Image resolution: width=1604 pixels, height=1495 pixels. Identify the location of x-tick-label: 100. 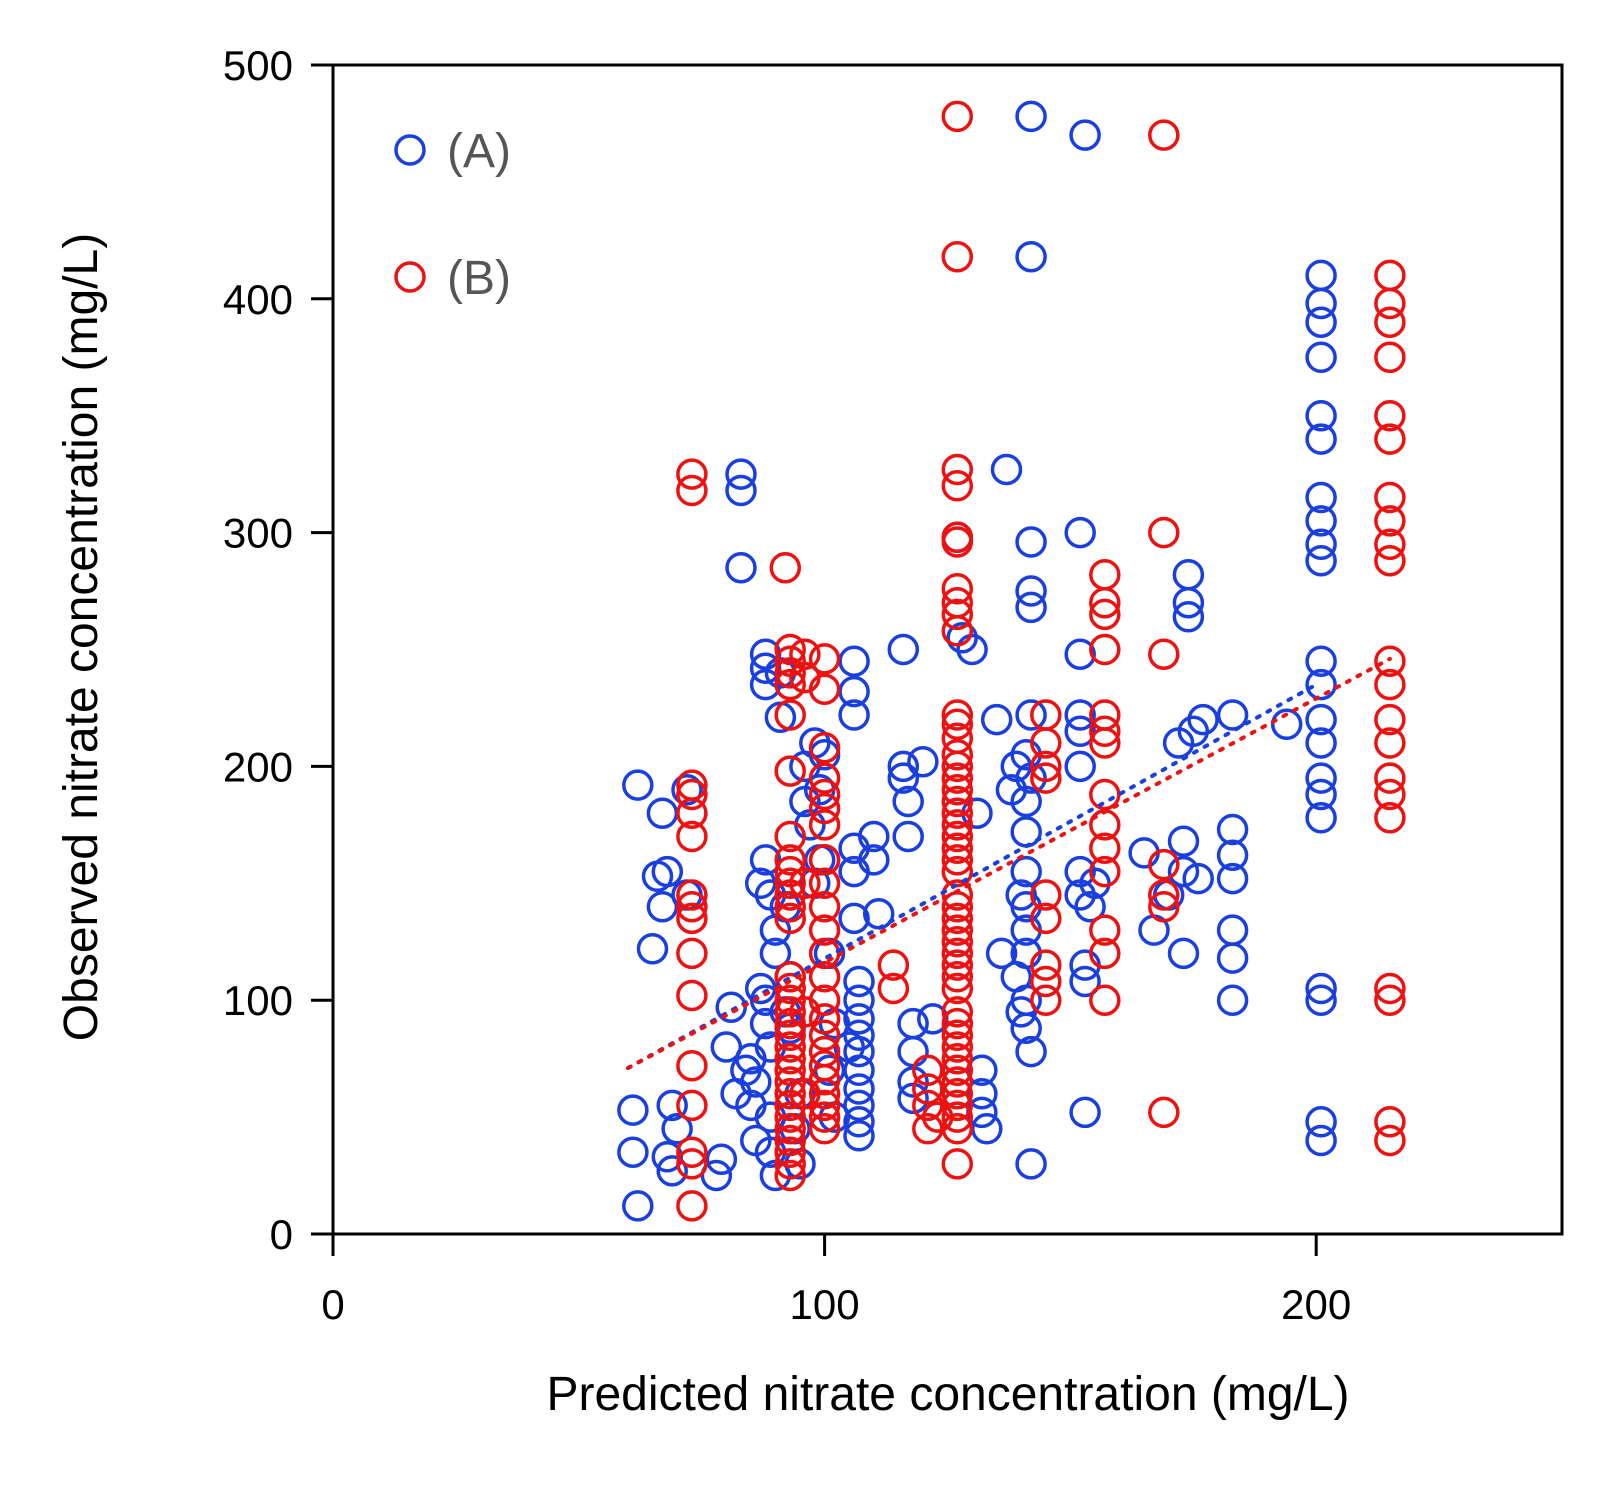
(825, 1304).